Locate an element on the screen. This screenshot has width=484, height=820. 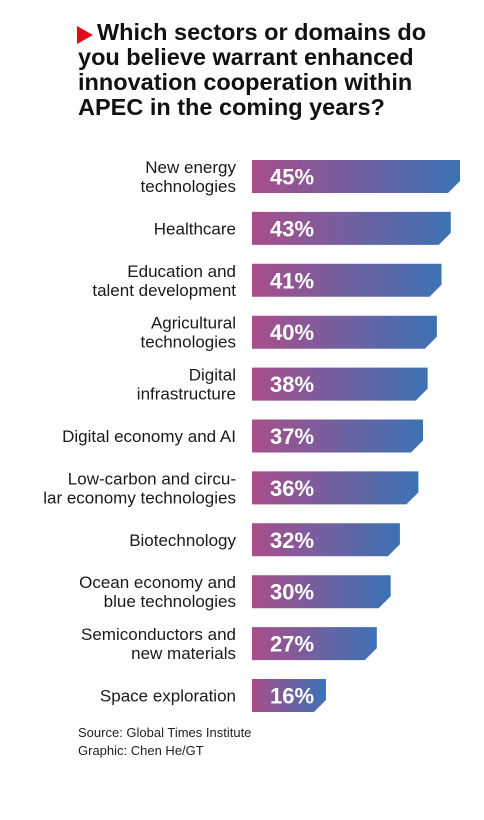
bar-value-label: 36% is located at coordinates (292, 488).